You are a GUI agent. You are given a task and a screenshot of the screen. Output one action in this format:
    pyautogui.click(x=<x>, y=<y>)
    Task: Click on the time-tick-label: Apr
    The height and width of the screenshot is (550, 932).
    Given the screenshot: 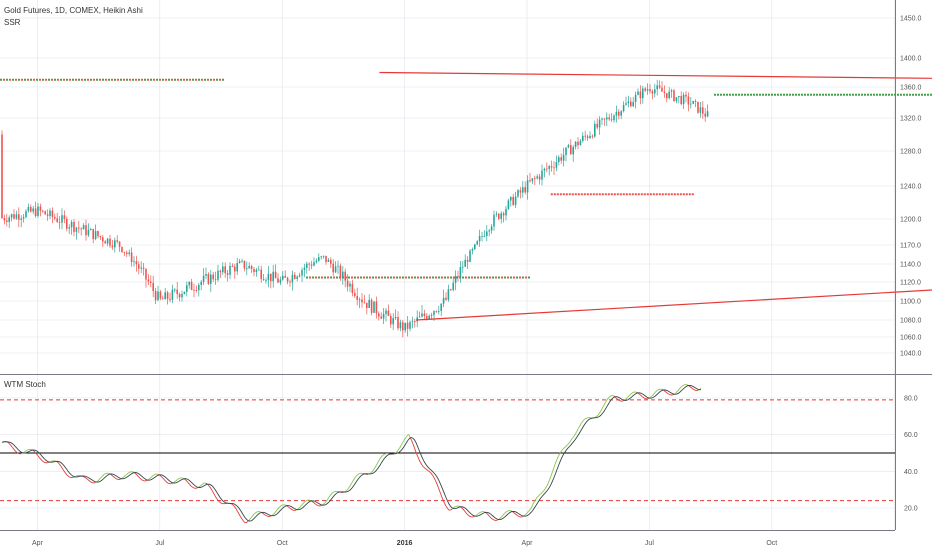 What is the action you would take?
    pyautogui.click(x=528, y=543)
    